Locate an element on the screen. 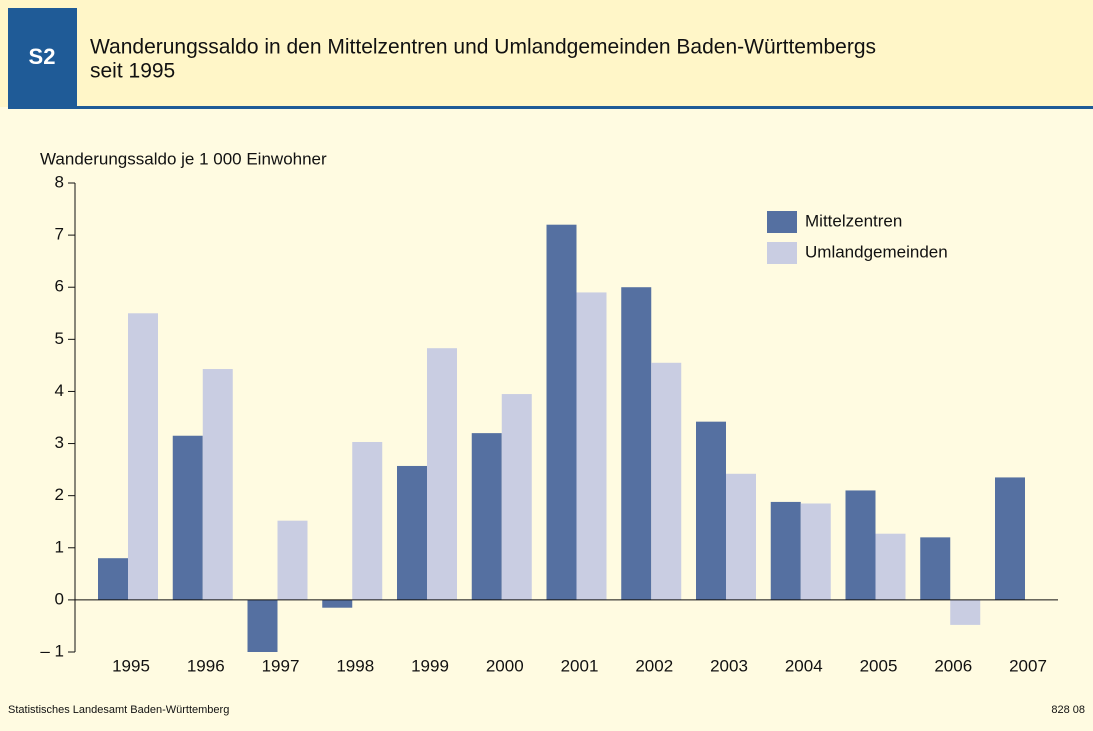 The height and width of the screenshot is (731, 1093). legend-label: Mittelzentren is located at coordinates (853, 220).